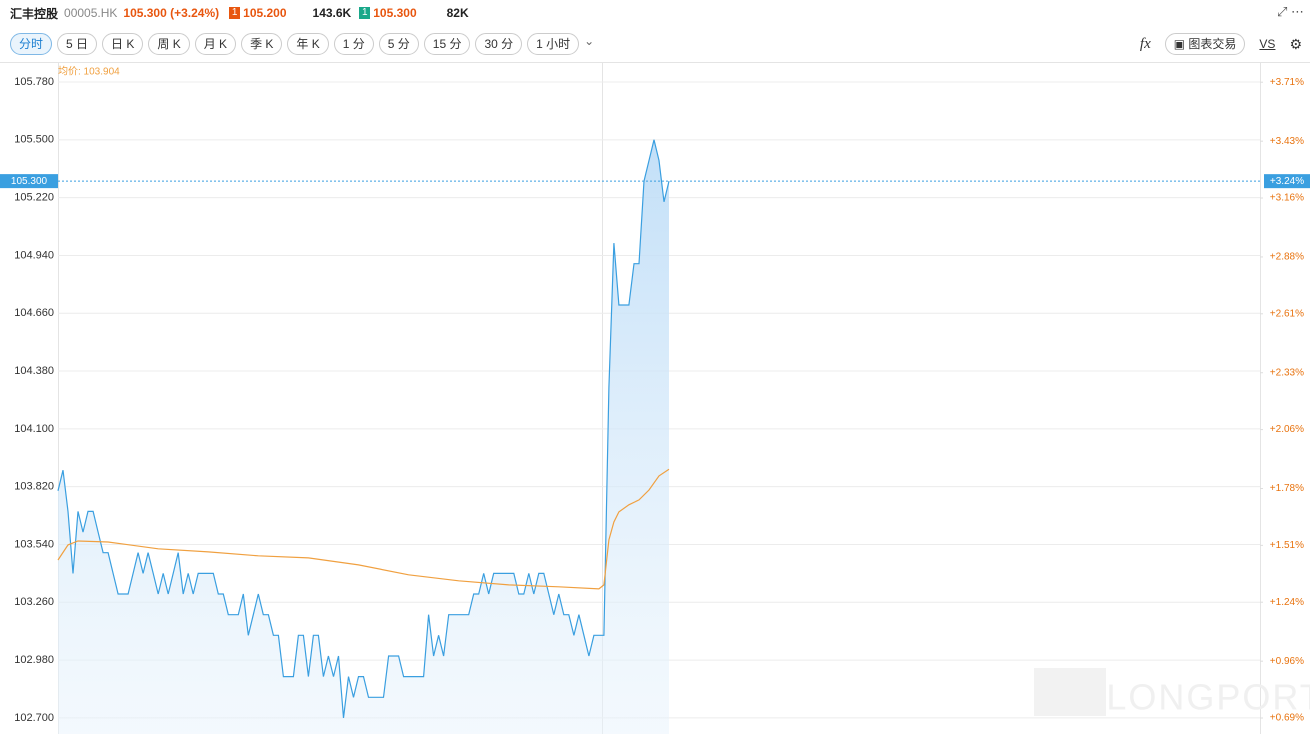  I want to click on period-tab: 30 分, so click(499, 44).